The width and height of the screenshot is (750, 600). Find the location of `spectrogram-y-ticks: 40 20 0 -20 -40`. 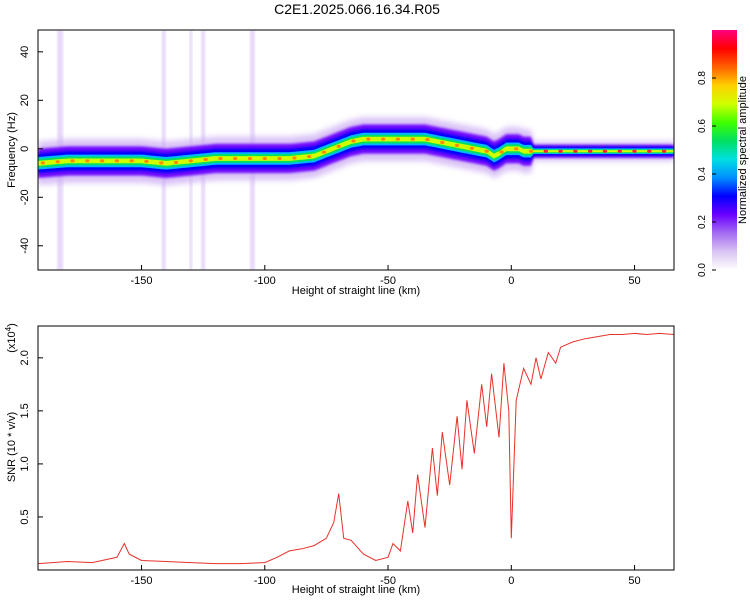

spectrogram-y-ticks: 40 20 0 -20 -40 is located at coordinates (31, 150).